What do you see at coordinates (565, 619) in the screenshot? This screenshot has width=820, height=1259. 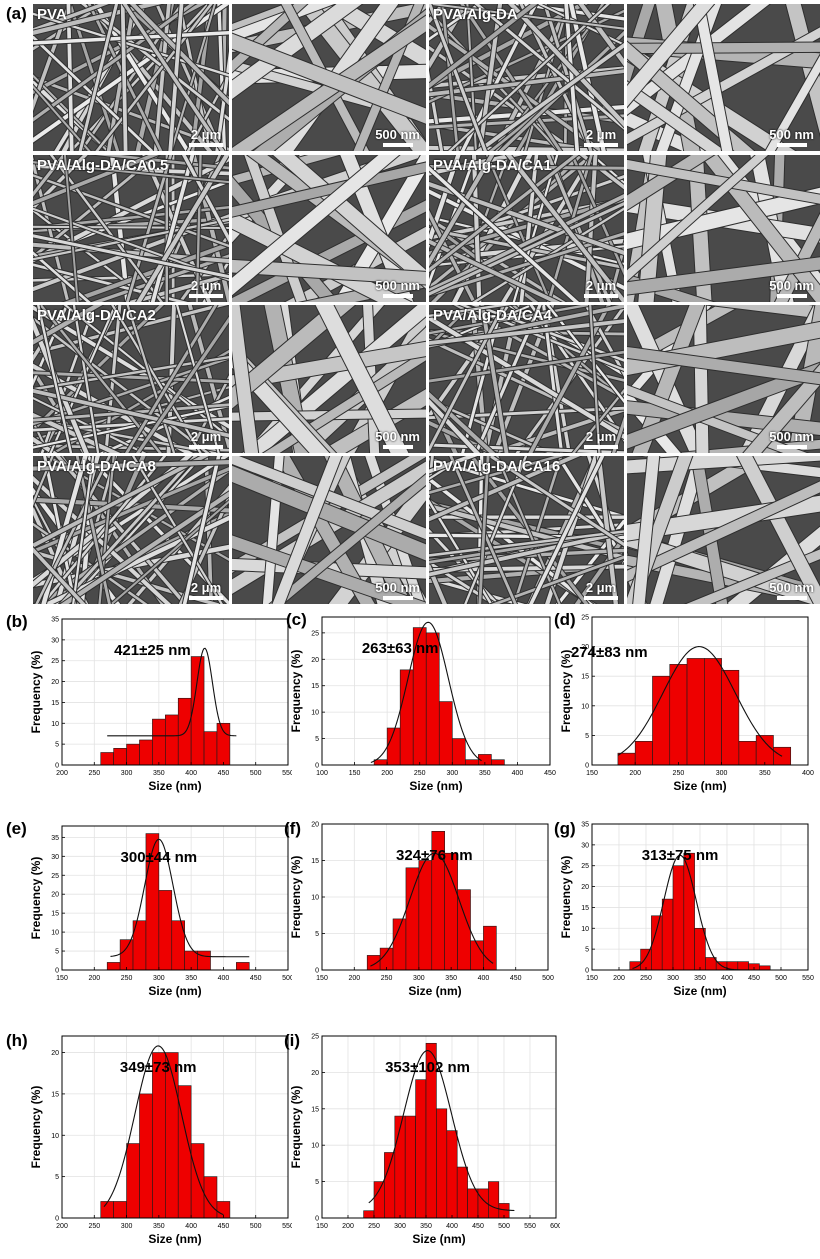 I see `panel-letter: (d)` at bounding box center [565, 619].